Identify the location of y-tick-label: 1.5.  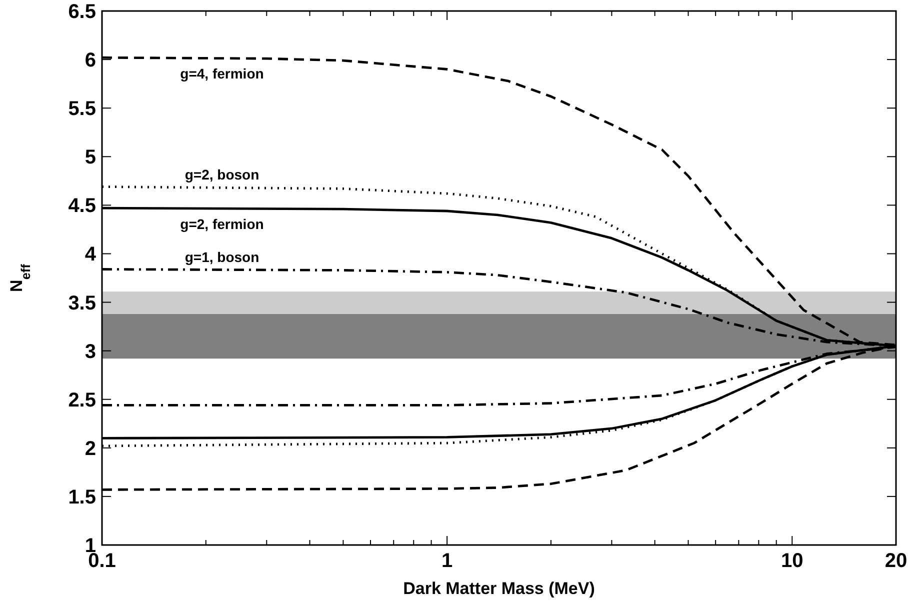
(82, 497).